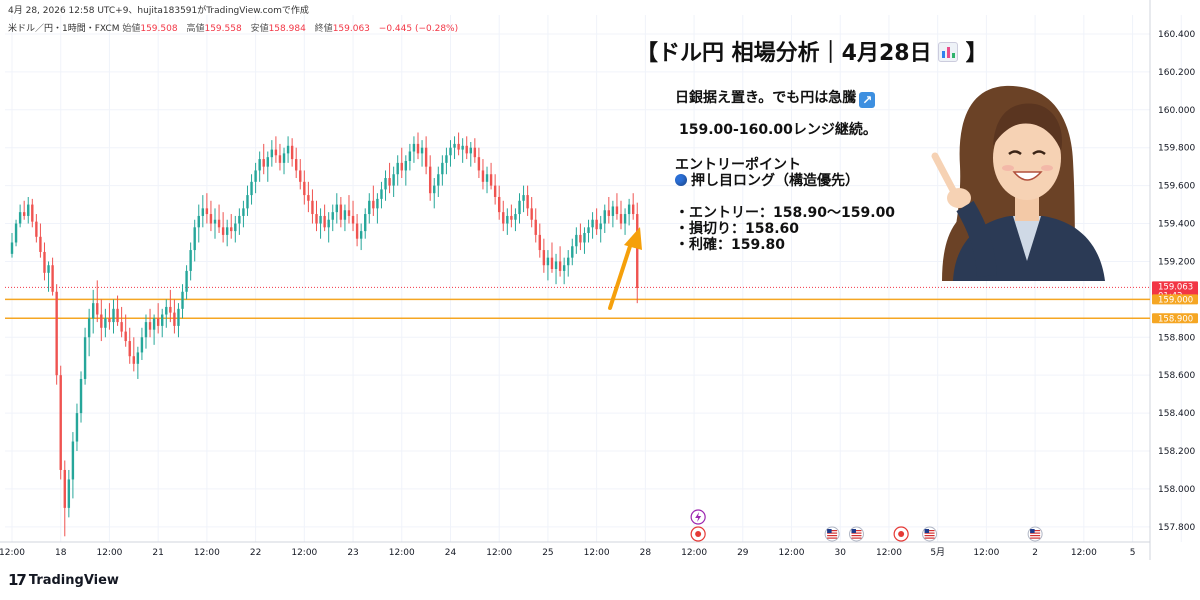 The width and height of the screenshot is (1200, 600). Describe the element at coordinates (1175, 319) in the screenshot. I see `price-badge-label: 158.900` at that location.